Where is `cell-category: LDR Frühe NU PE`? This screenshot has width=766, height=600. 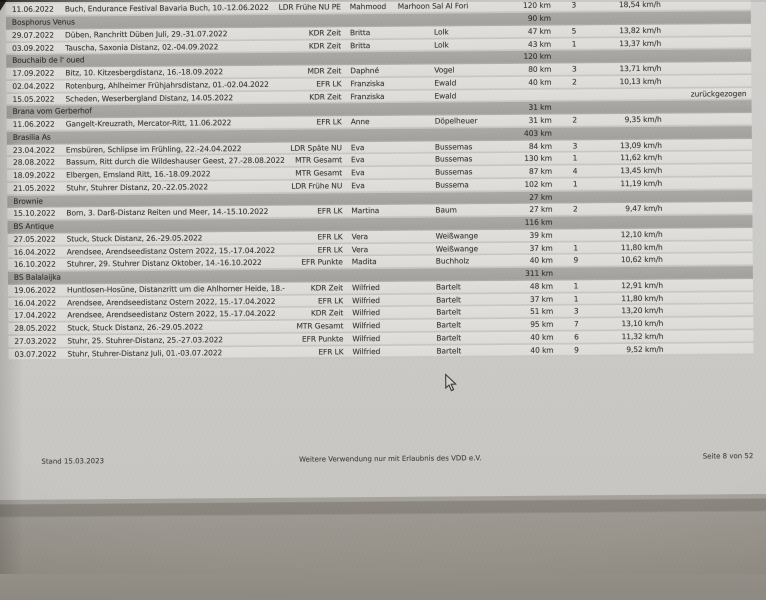
cell-category: LDR Frühe NU PE is located at coordinates (309, 7).